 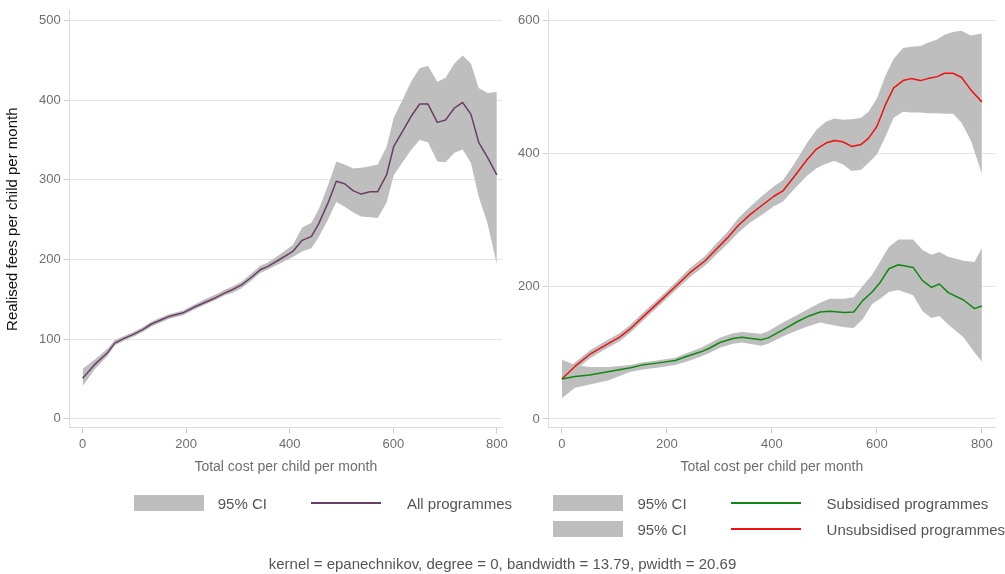 What do you see at coordinates (915, 529) in the screenshot?
I see `legend-label: Unsubsidised programmes` at bounding box center [915, 529].